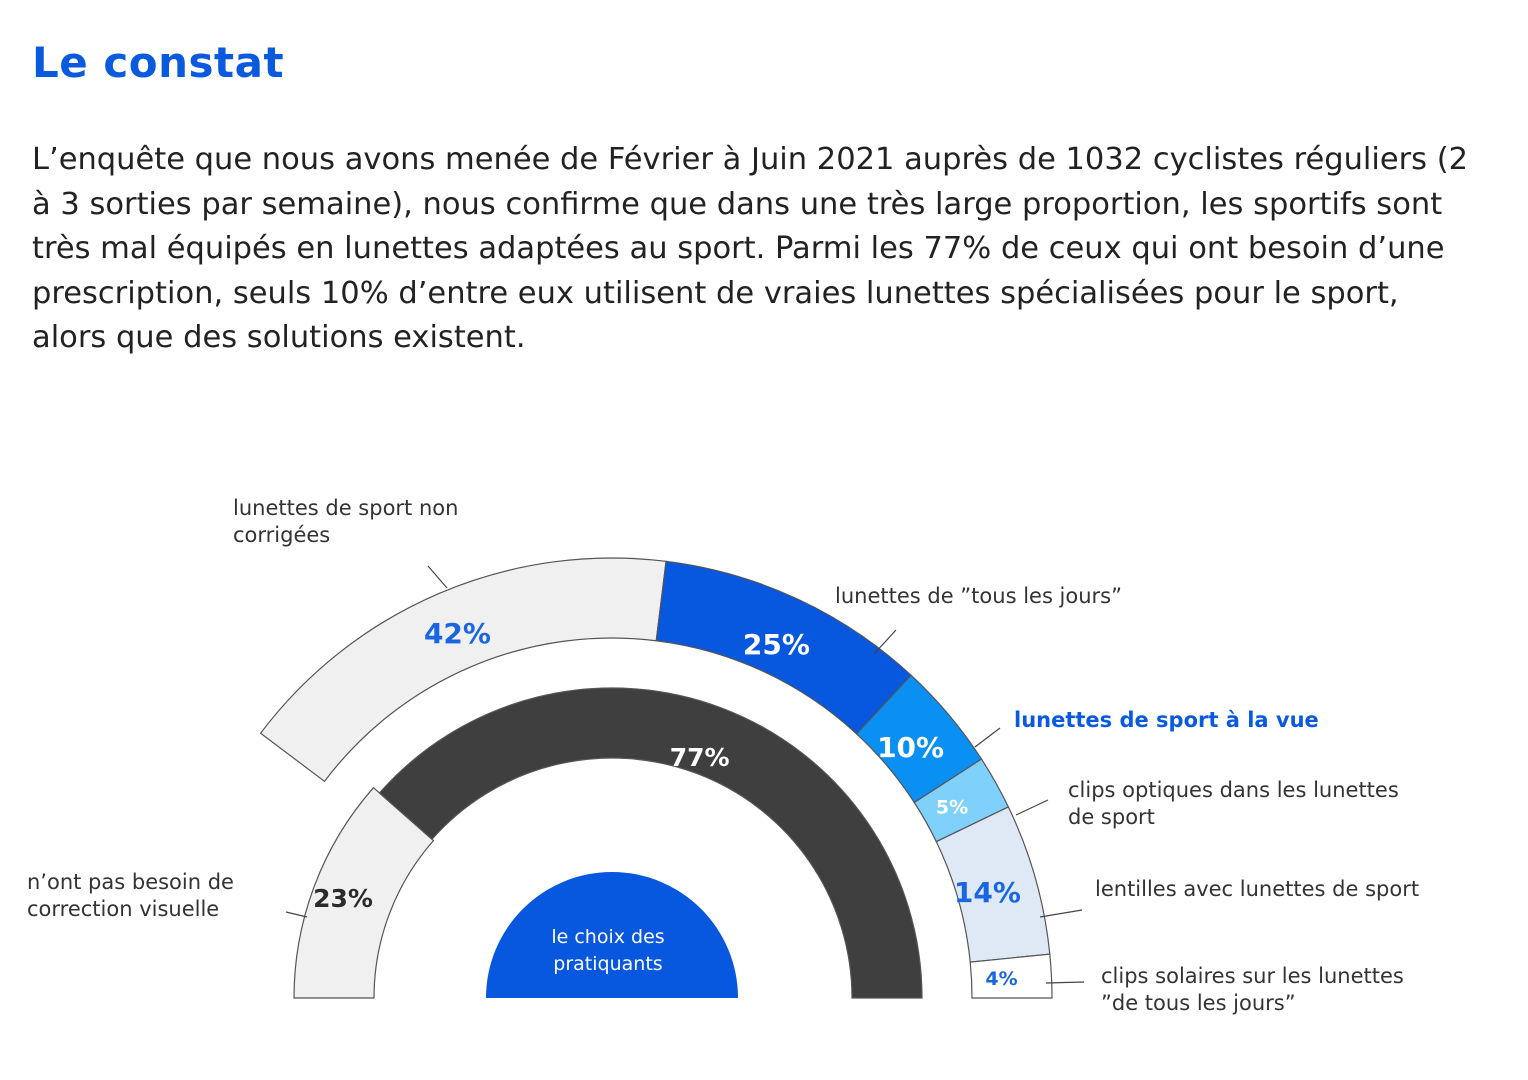  I want to click on inner-ring-value-label: 23%, so click(343, 898).